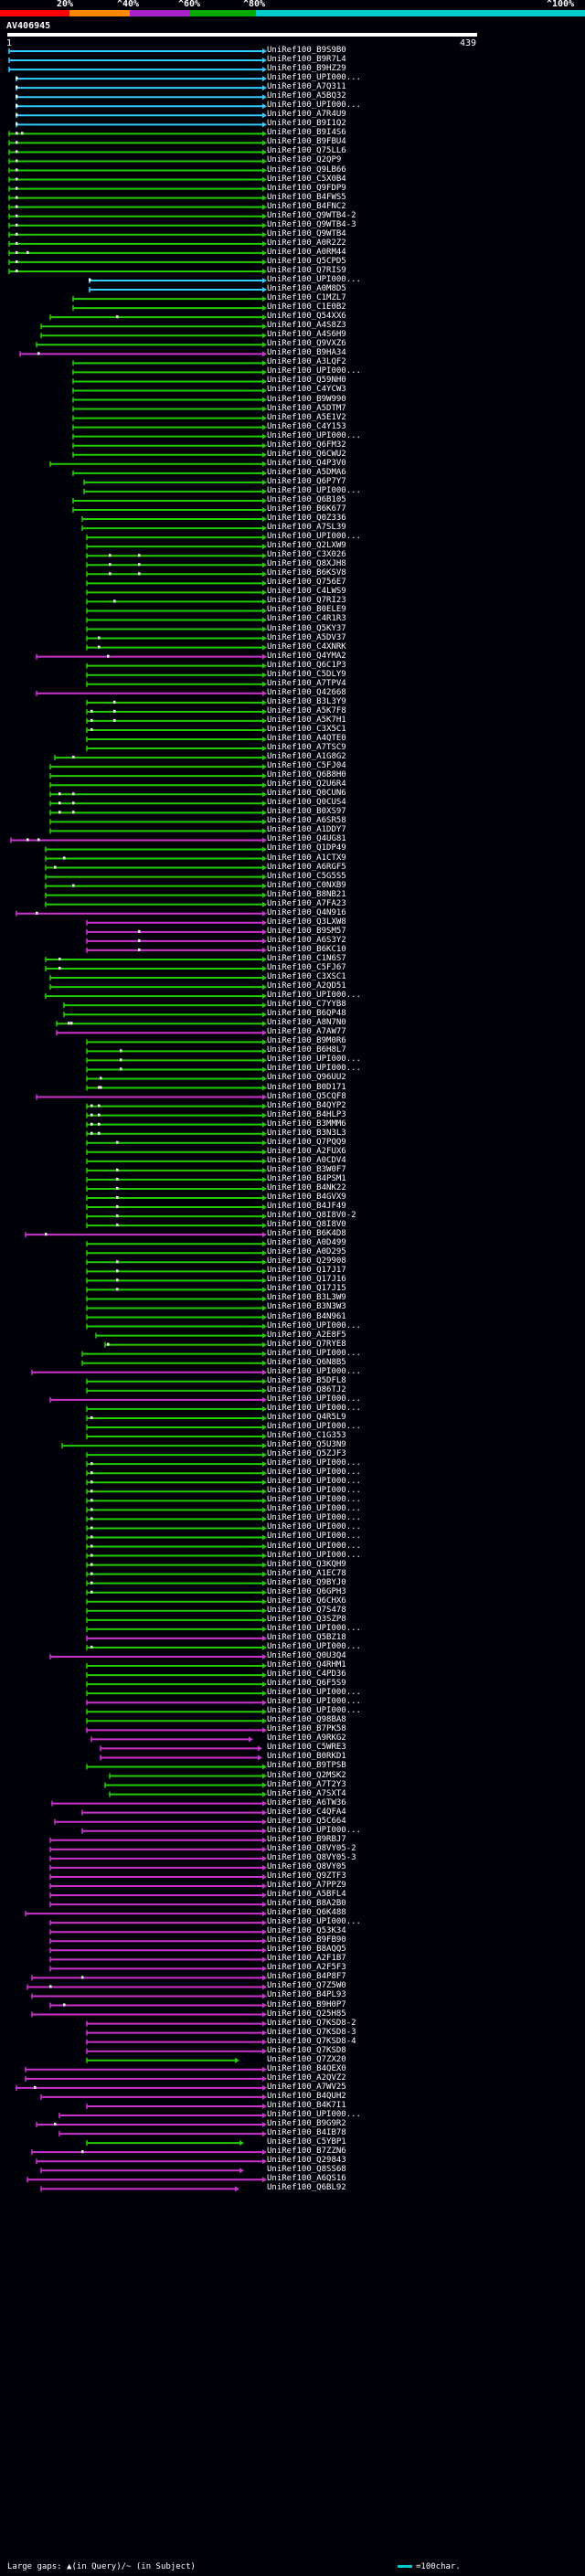  What do you see at coordinates (307, 1105) in the screenshot?
I see `hit-label: UniRef100_B4QYP2` at bounding box center [307, 1105].